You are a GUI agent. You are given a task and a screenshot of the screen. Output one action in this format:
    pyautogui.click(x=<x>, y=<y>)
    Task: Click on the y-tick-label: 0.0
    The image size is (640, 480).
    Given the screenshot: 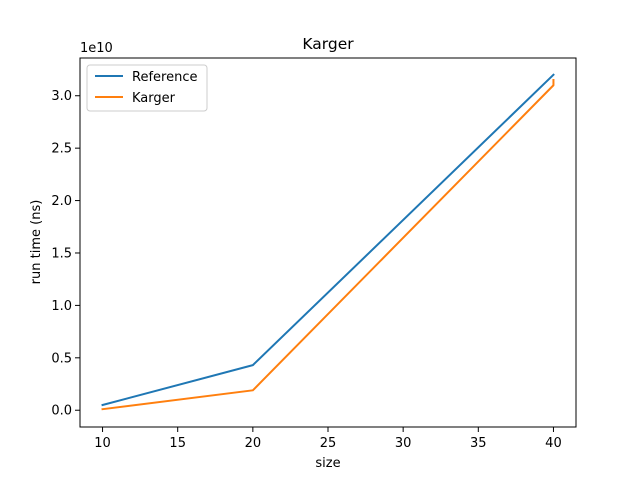 What is the action you would take?
    pyautogui.click(x=61, y=411)
    